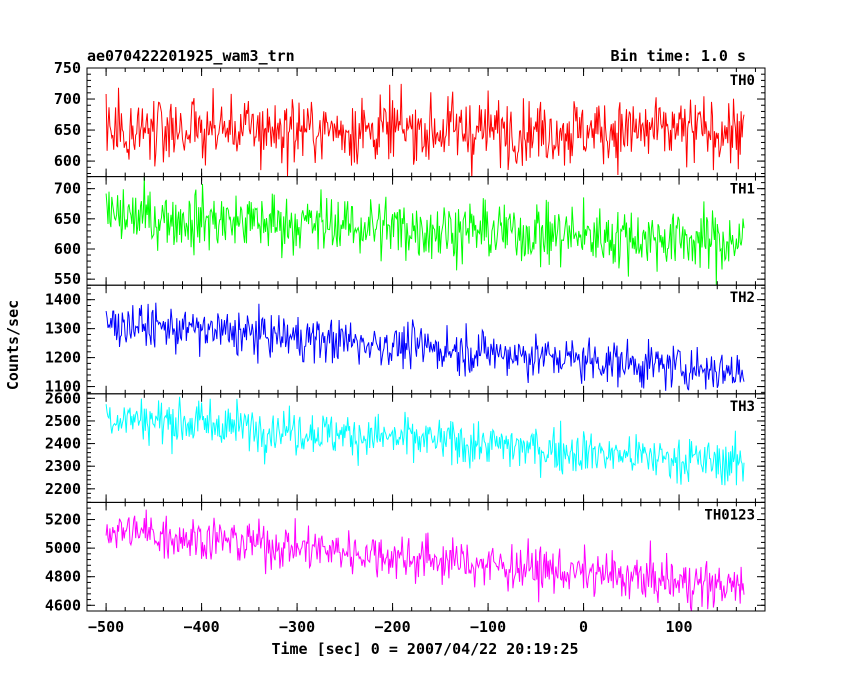 This screenshot has height=680, width=850. Describe the element at coordinates (202, 627) in the screenshot. I see `x-tick-label: −400` at that location.